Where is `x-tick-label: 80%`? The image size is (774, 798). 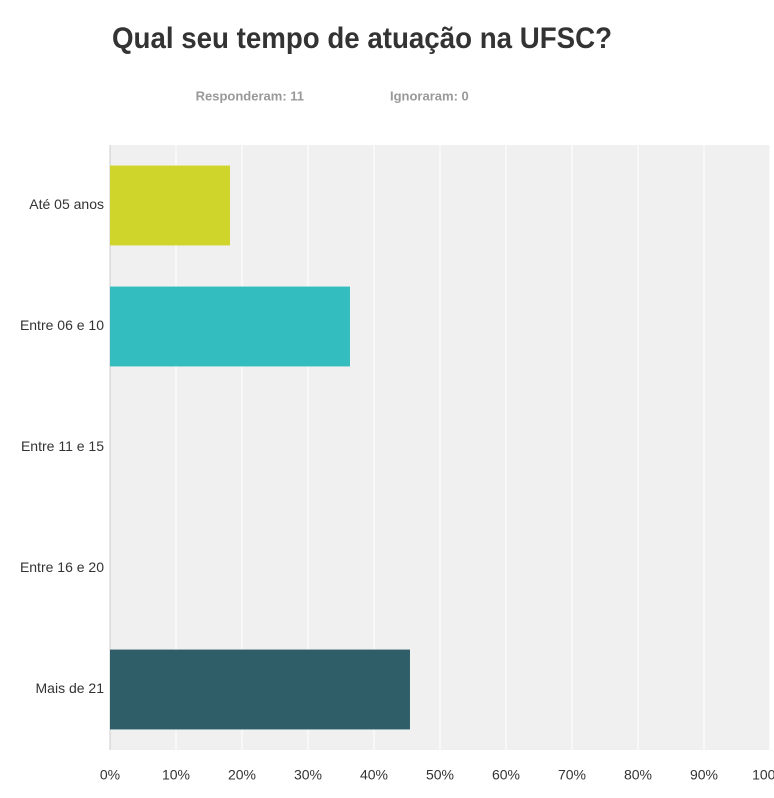 x-tick-label: 80% is located at coordinates (638, 775).